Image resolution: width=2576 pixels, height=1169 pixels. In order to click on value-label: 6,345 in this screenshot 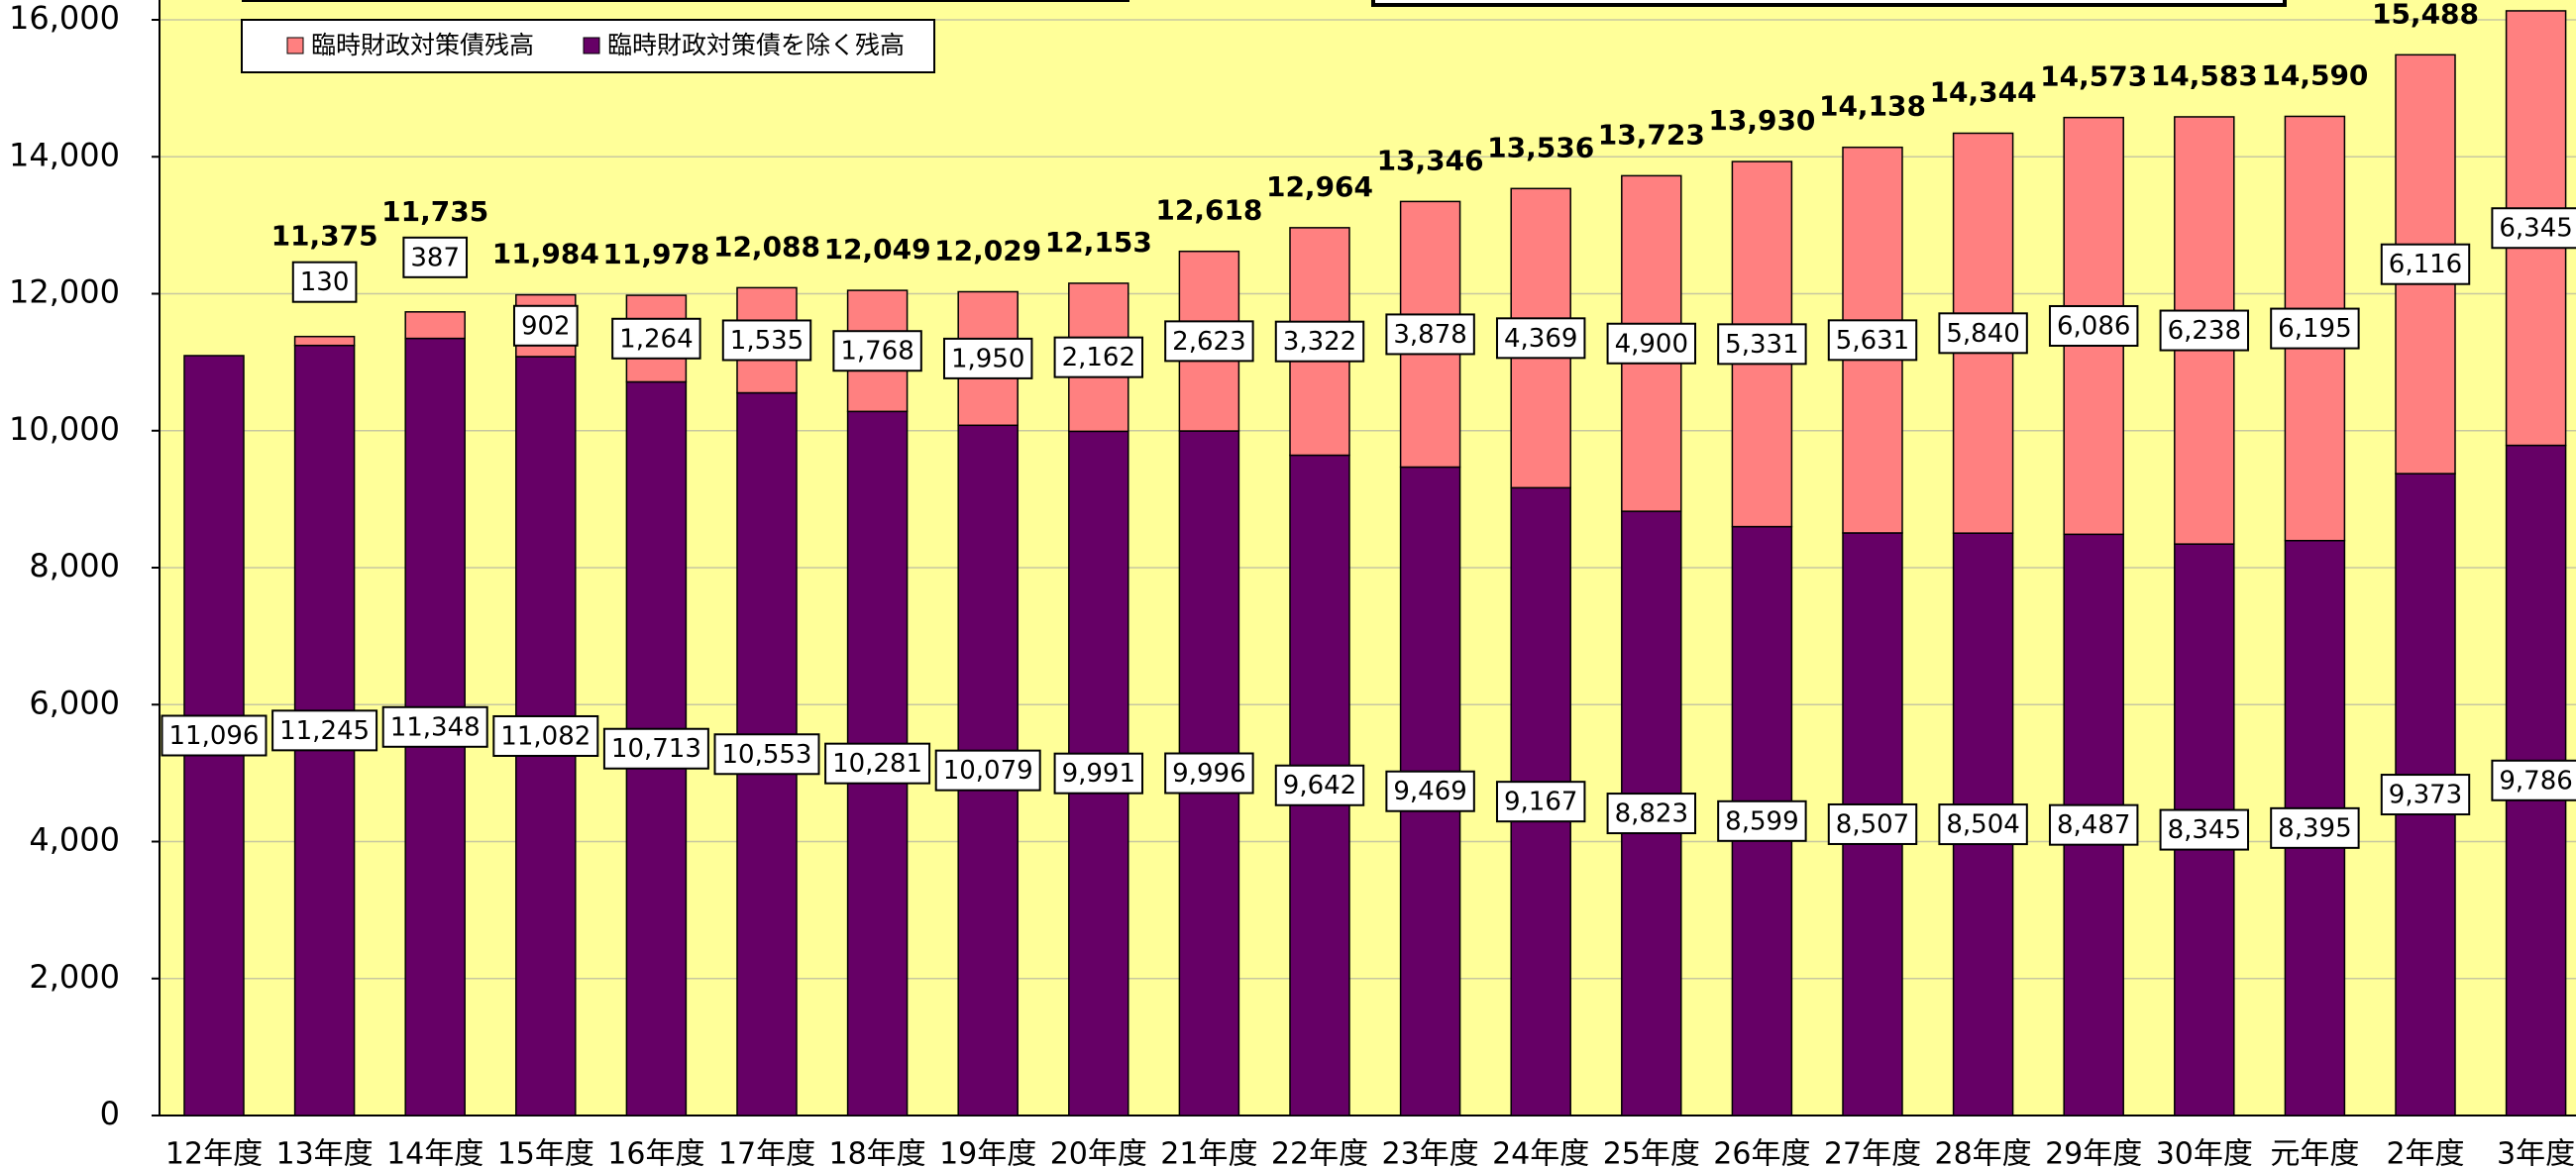, I will do `click(2535, 229)`.